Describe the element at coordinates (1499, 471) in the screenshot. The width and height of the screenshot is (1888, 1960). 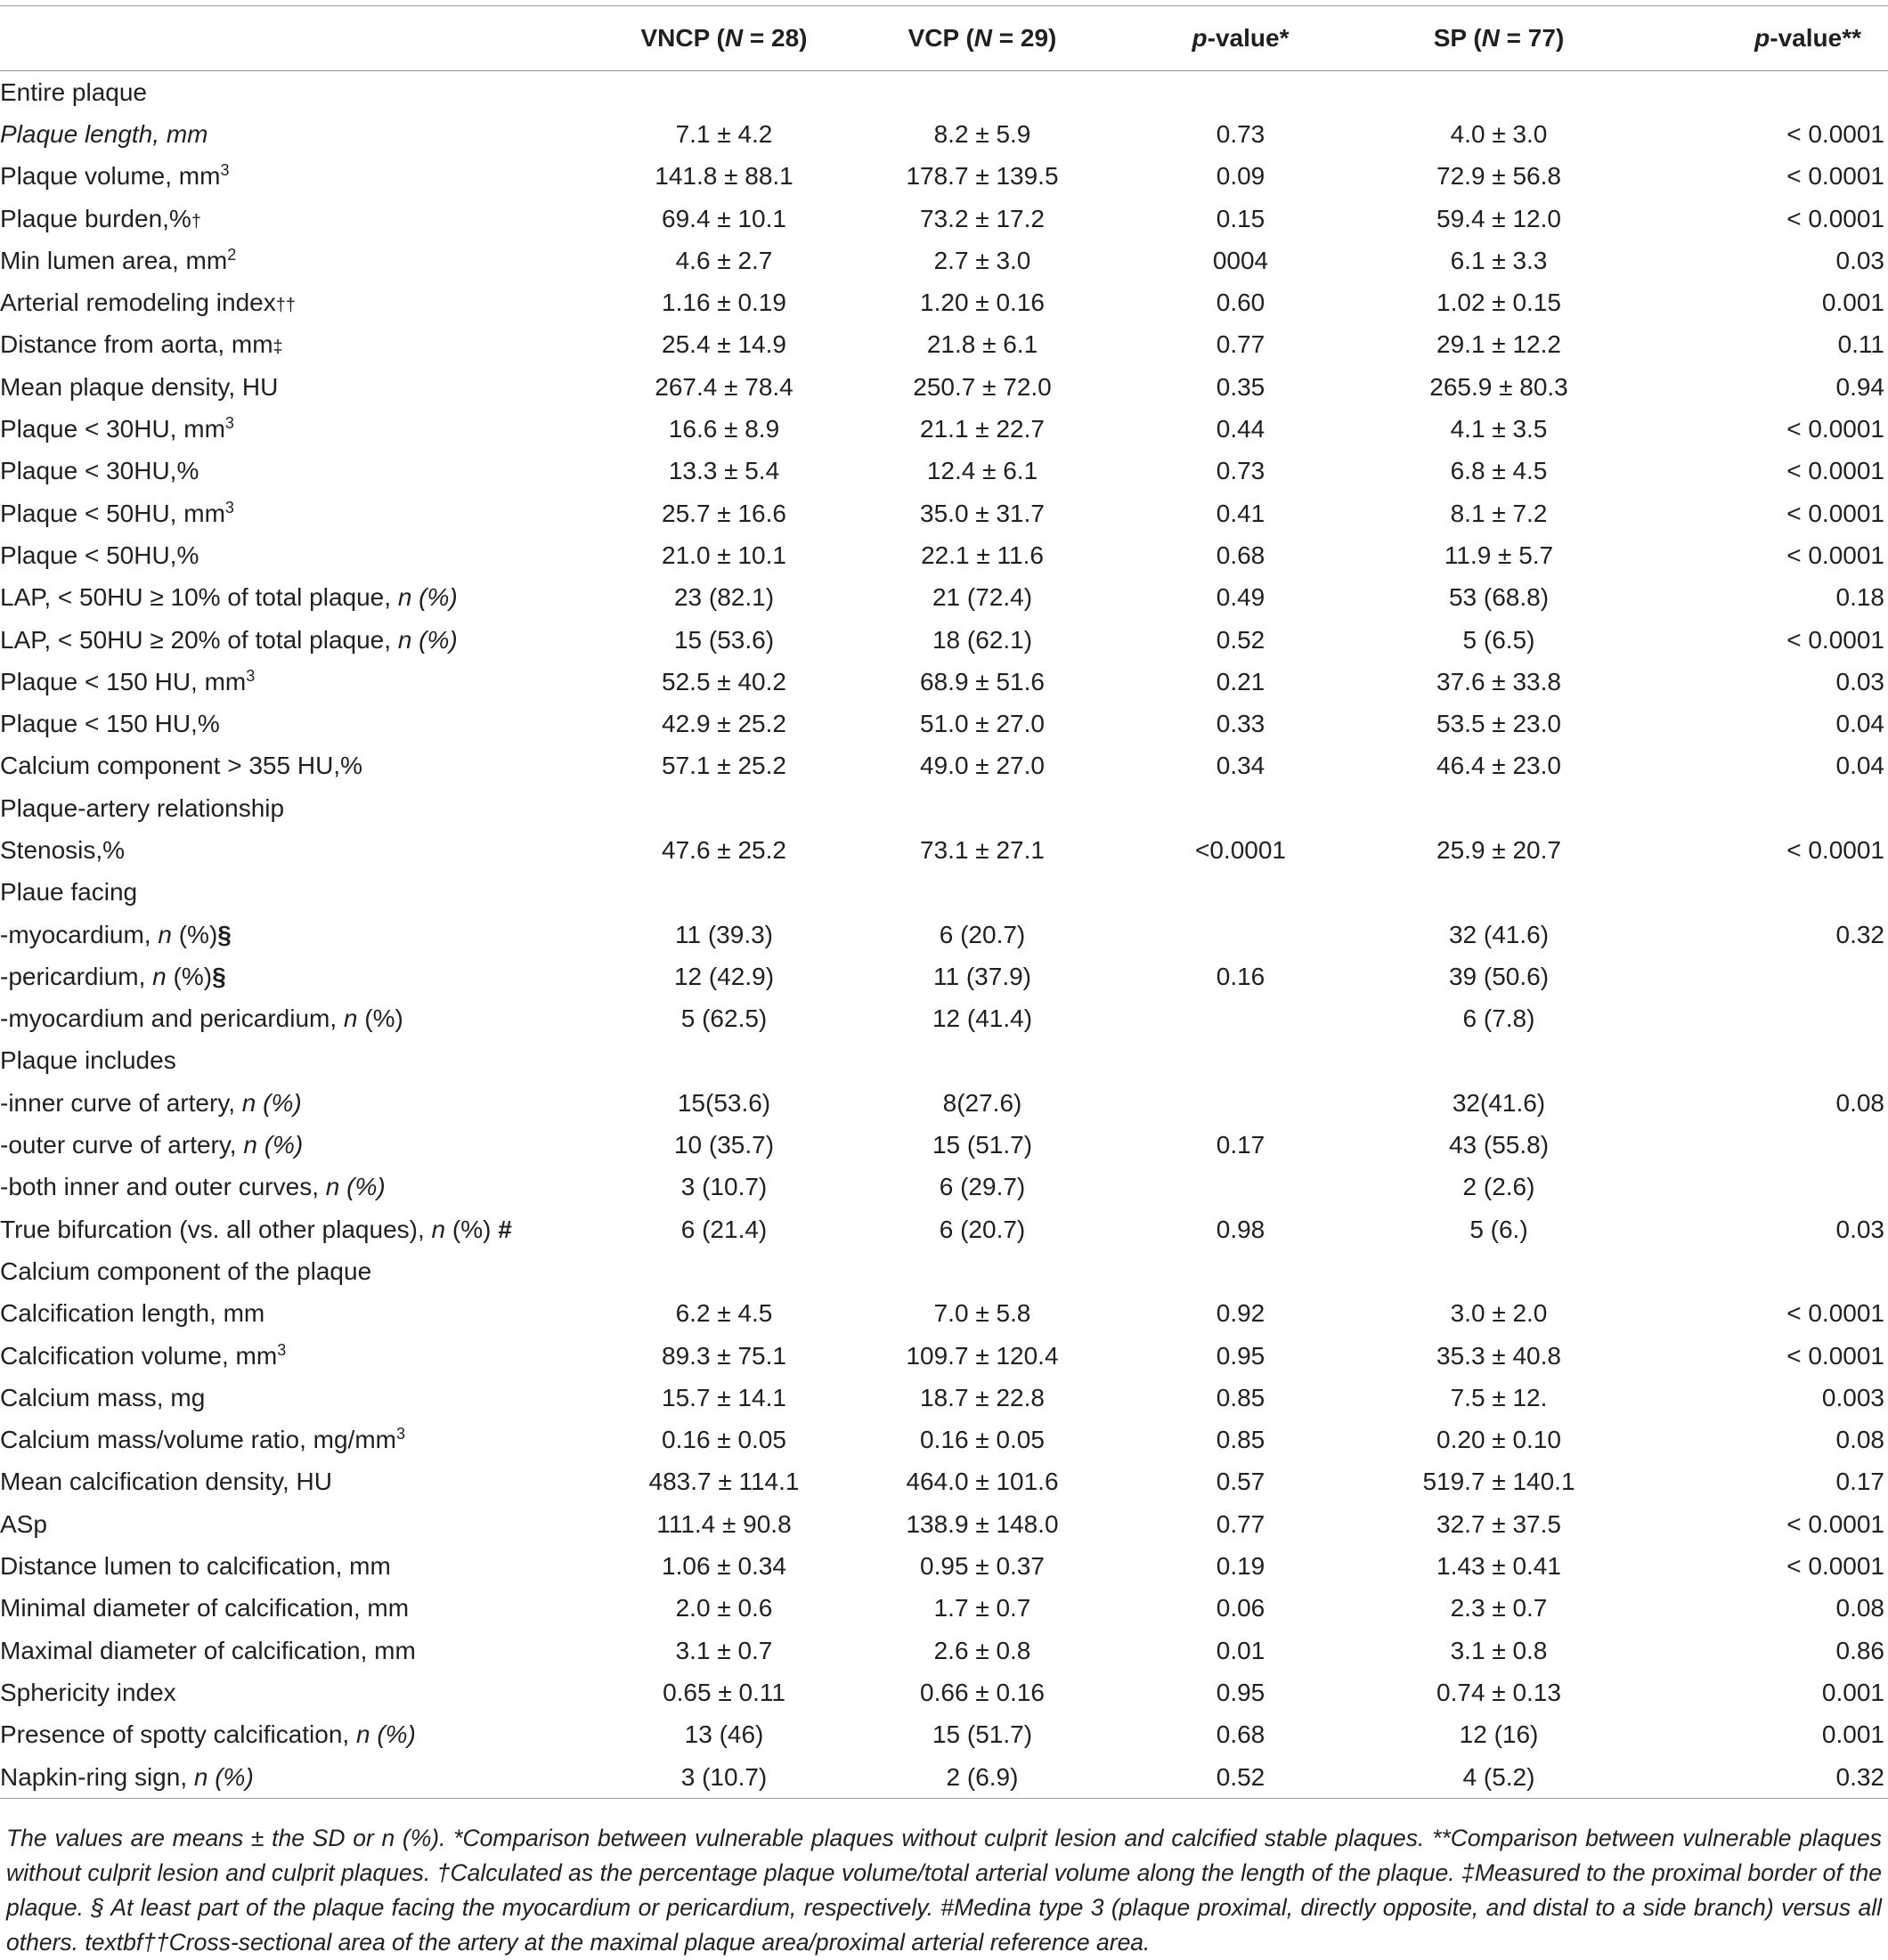
I see `sp-value: 6.8 ± 4.5` at that location.